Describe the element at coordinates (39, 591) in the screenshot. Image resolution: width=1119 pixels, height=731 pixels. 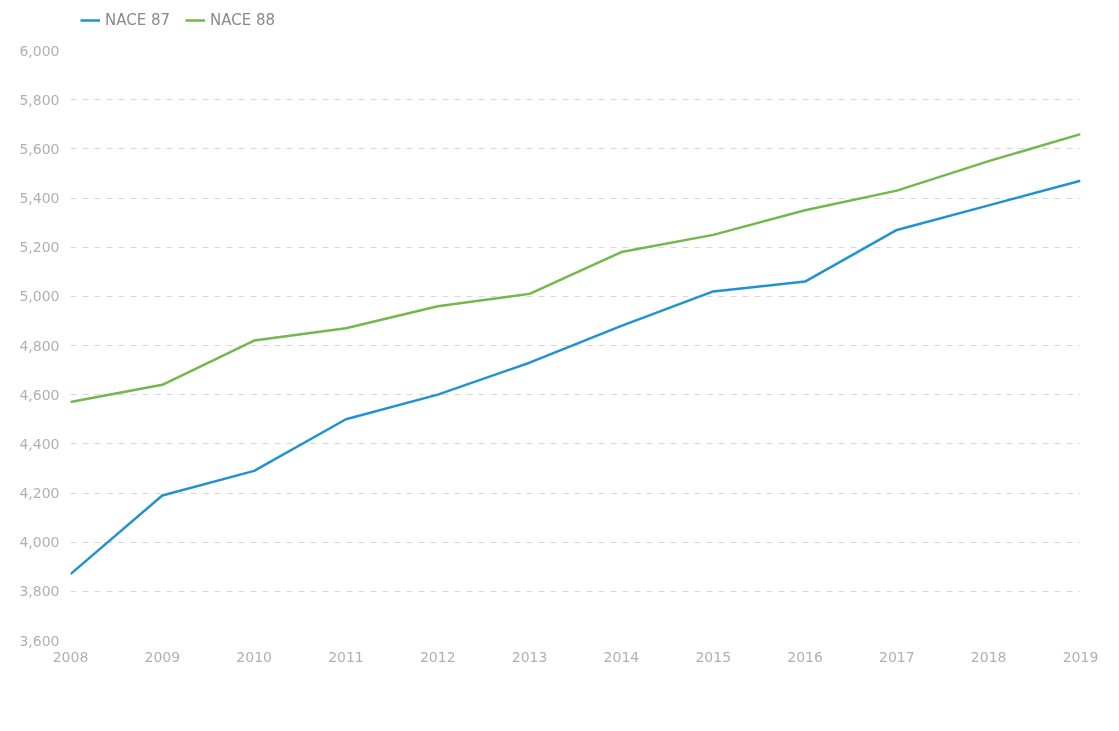
I see `y-tick-label: 3,800` at that location.